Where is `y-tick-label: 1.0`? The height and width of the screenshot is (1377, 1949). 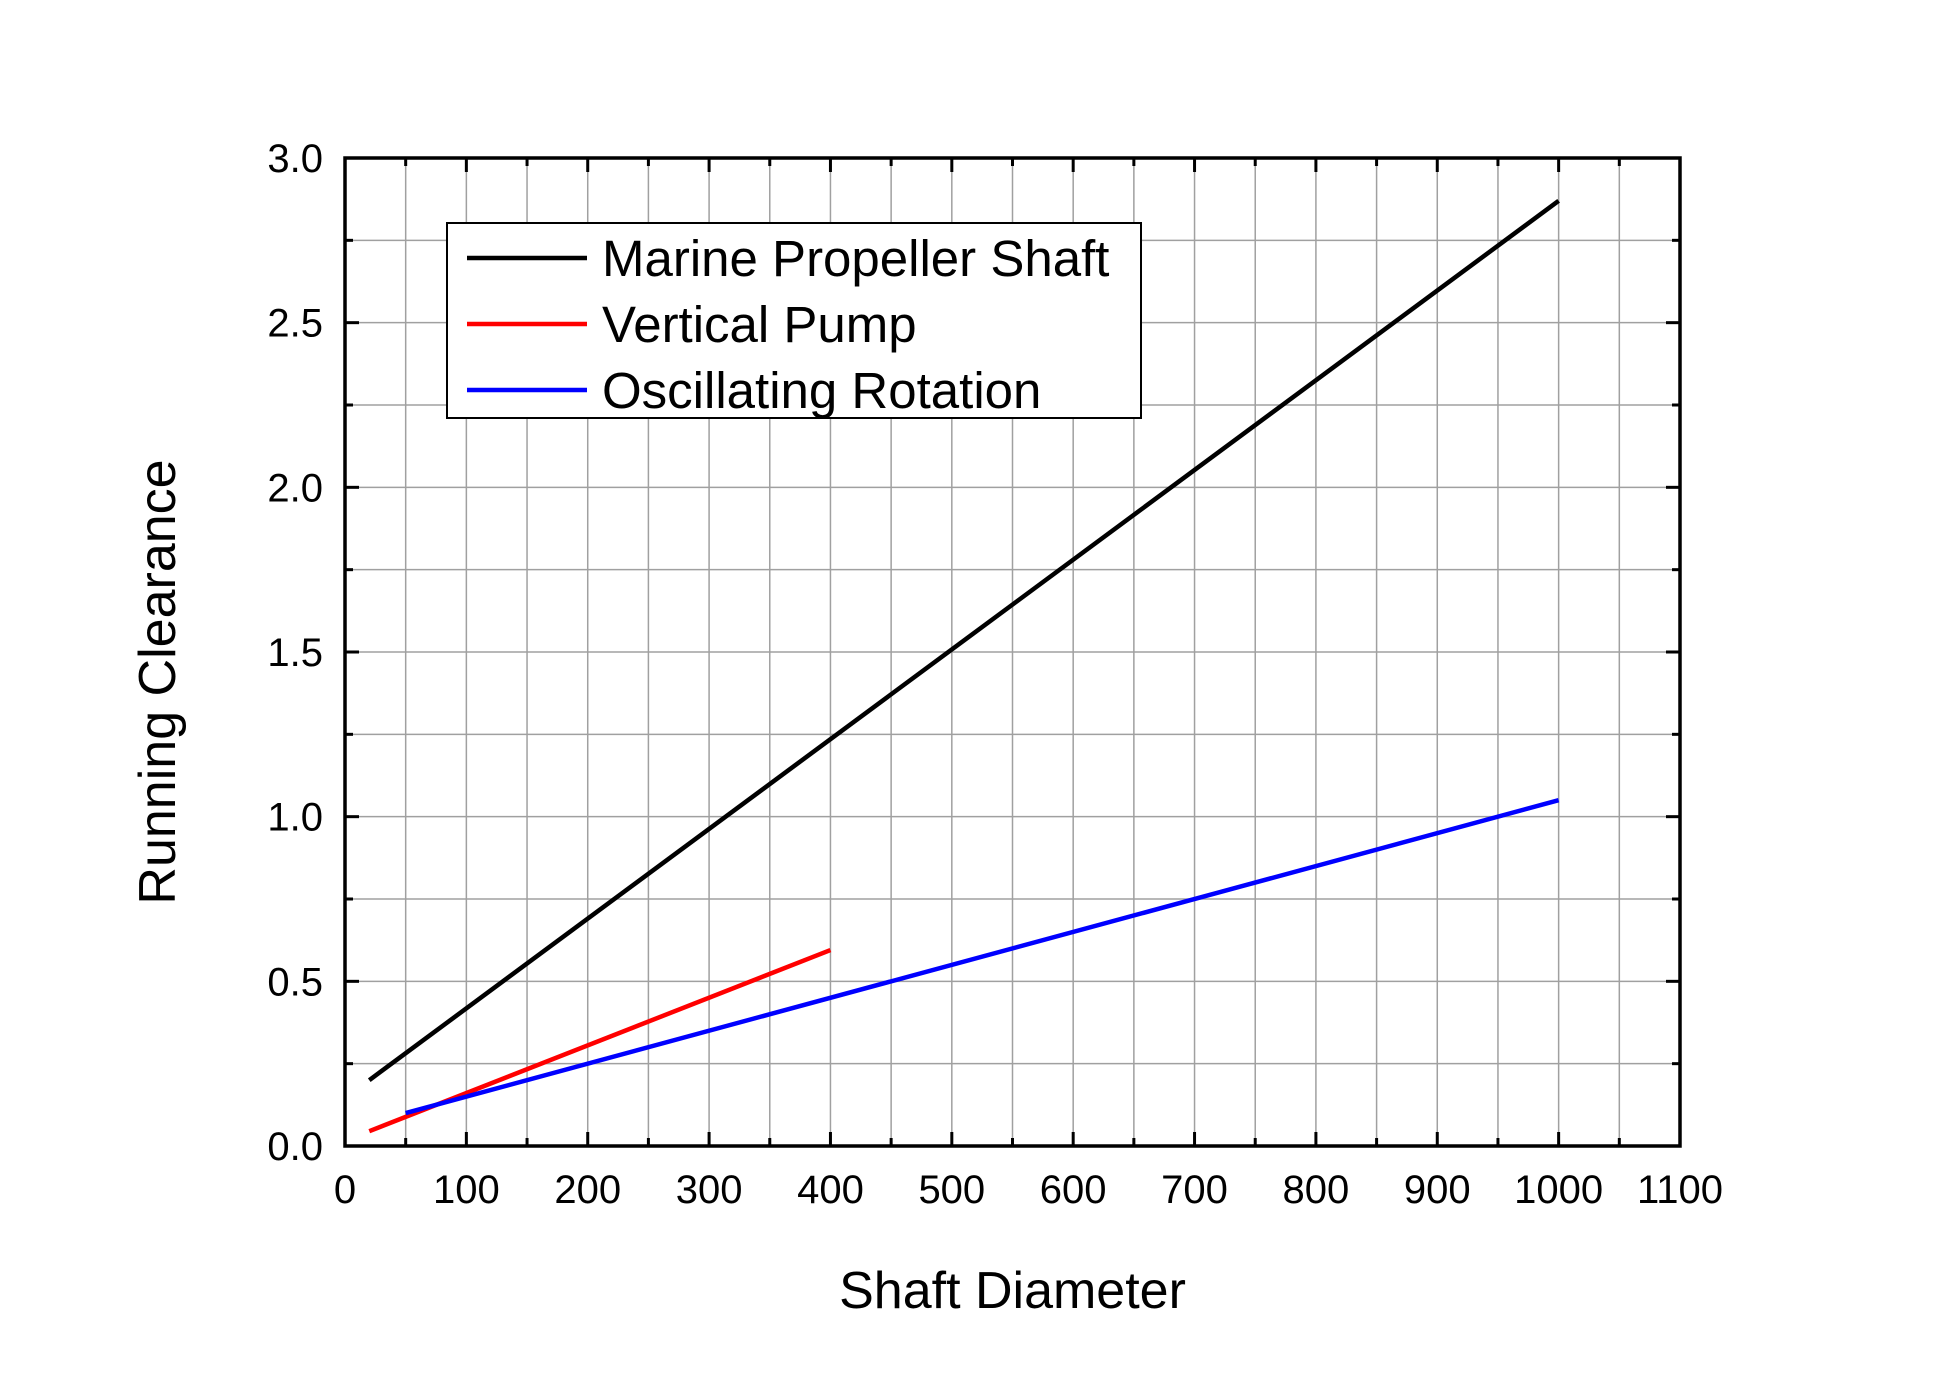 y-tick-label: 1.0 is located at coordinates (295, 818).